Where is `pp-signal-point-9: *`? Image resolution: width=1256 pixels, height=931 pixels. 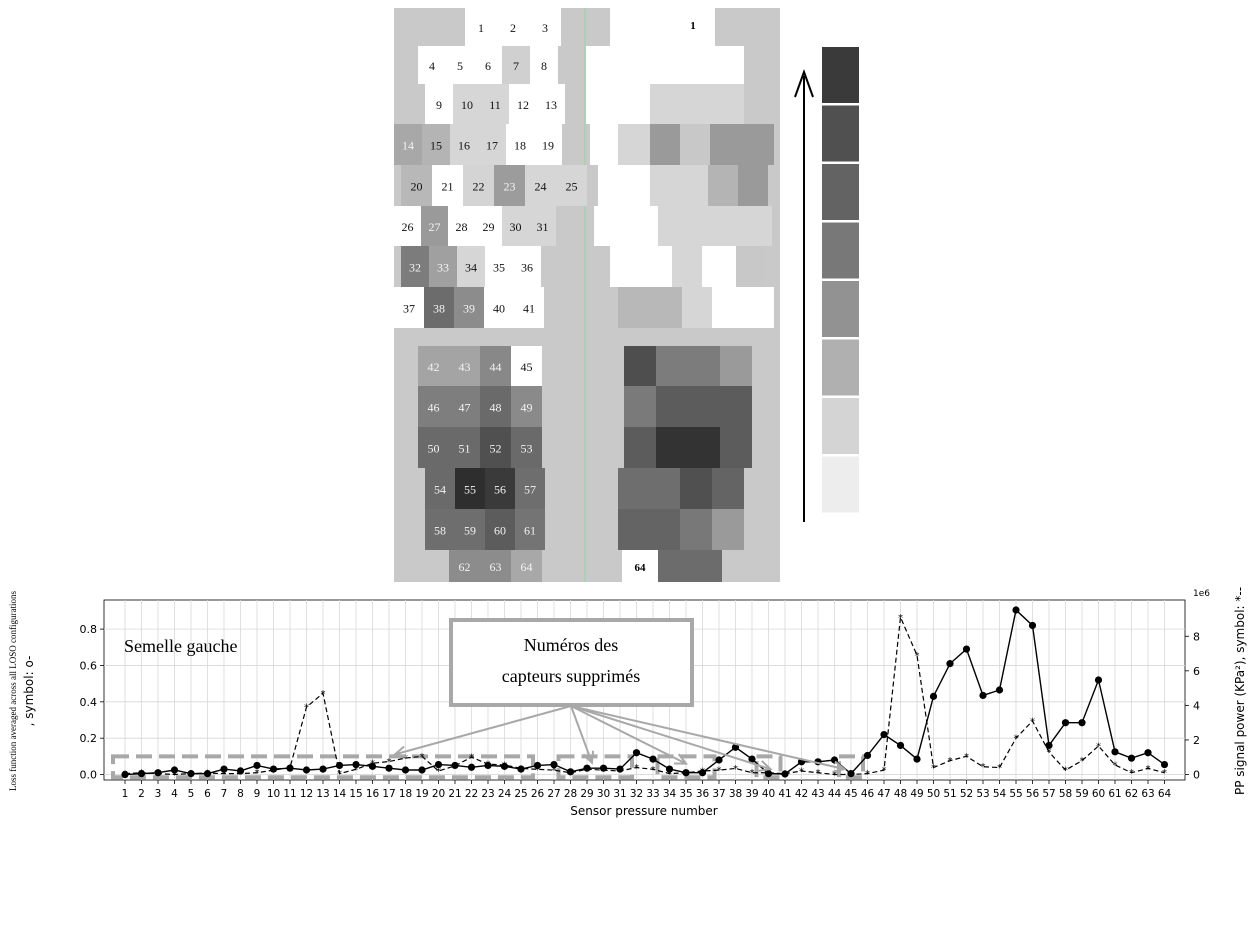 pp-signal-point-9: * is located at coordinates (257, 773).